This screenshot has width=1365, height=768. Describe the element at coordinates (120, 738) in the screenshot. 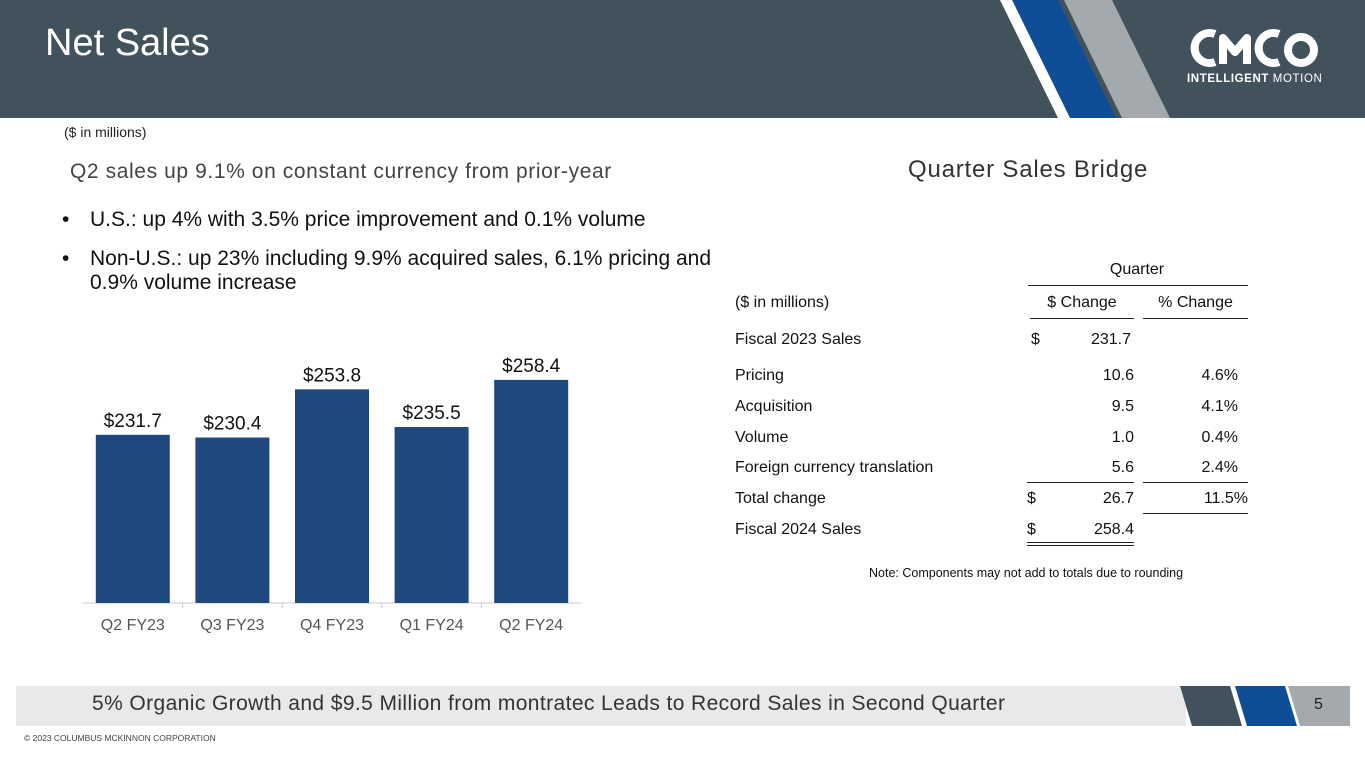

I see `copyright: © 2023 COLUMBUS MCKINNON CORPORATION` at that location.